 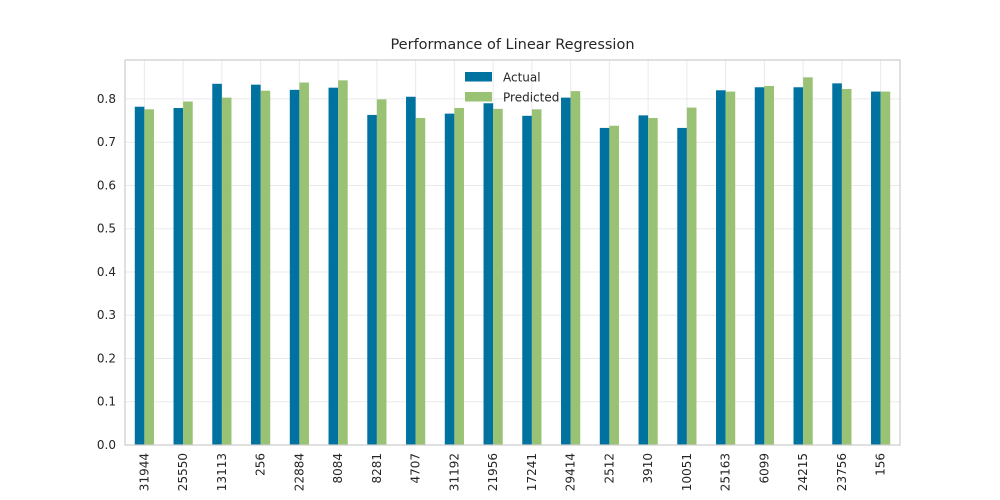 I want to click on x-tick-label: 6099, so click(x=764, y=468).